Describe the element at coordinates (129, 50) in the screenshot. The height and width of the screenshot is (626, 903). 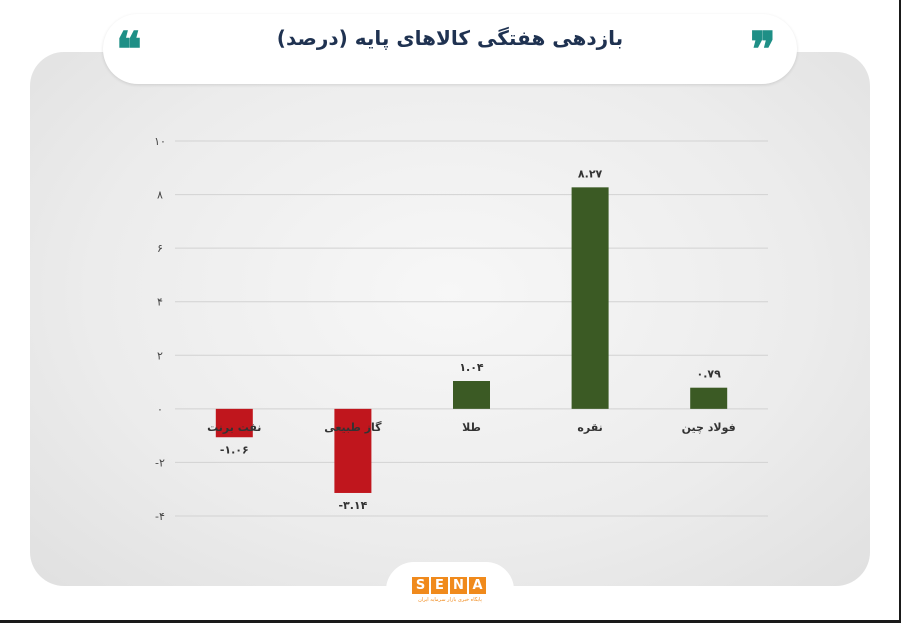
I see `open-quote-icon: ❝` at that location.